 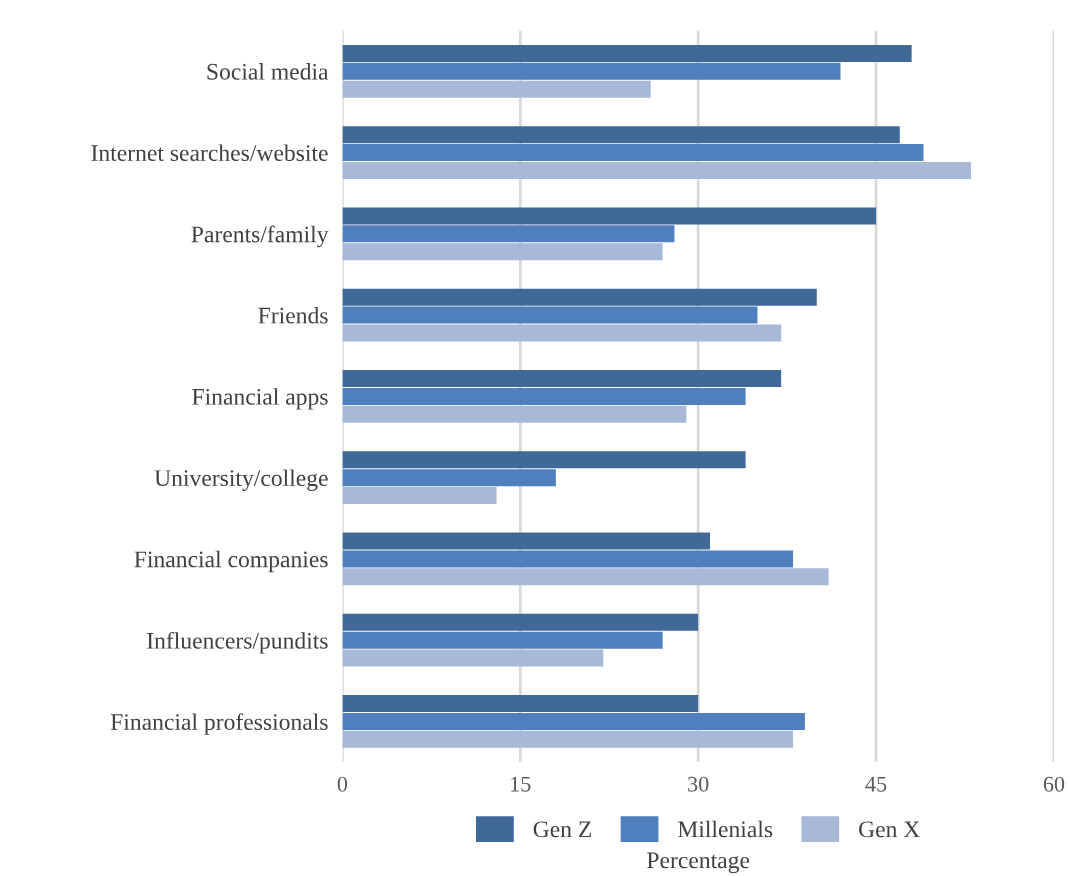 I want to click on x-axis-title: Percentage, so click(x=698, y=863).